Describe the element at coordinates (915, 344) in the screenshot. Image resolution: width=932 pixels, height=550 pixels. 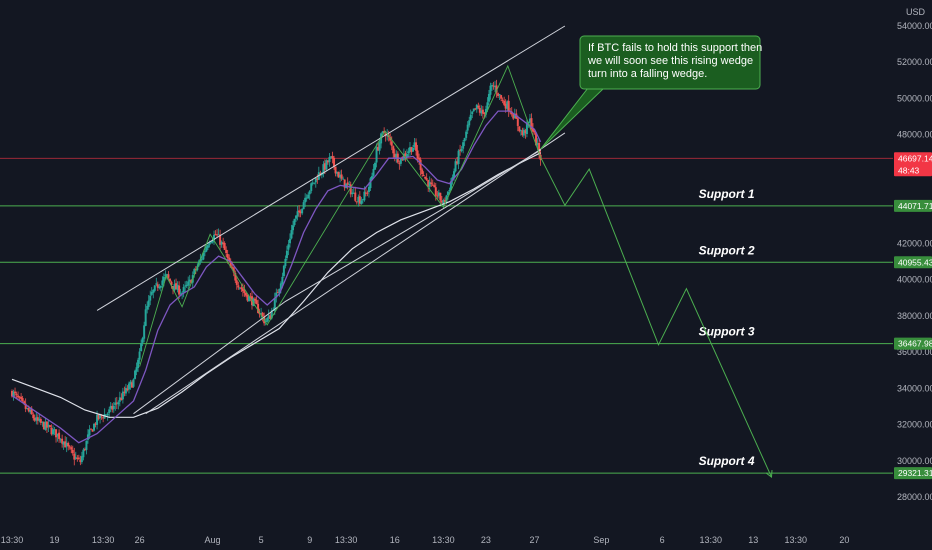
I see `support-price-tag-3-text: 36467.98` at that location.